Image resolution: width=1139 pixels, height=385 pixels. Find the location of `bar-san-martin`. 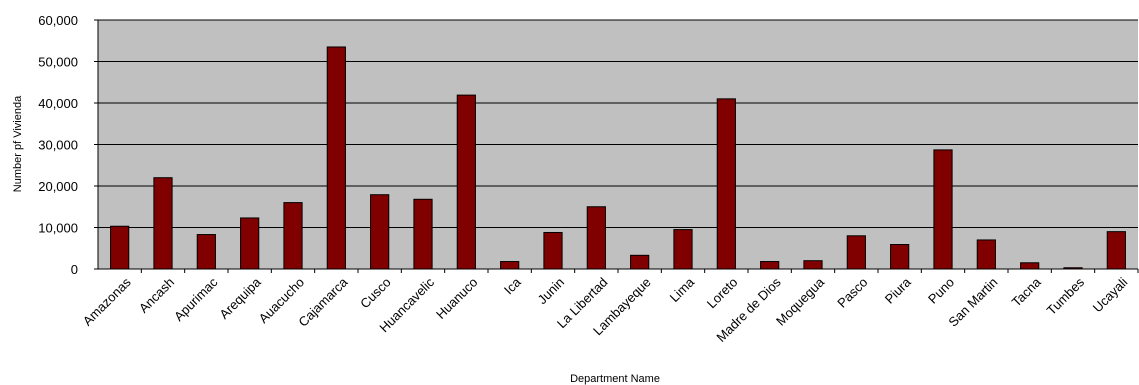

bar-san-martin is located at coordinates (986, 254).